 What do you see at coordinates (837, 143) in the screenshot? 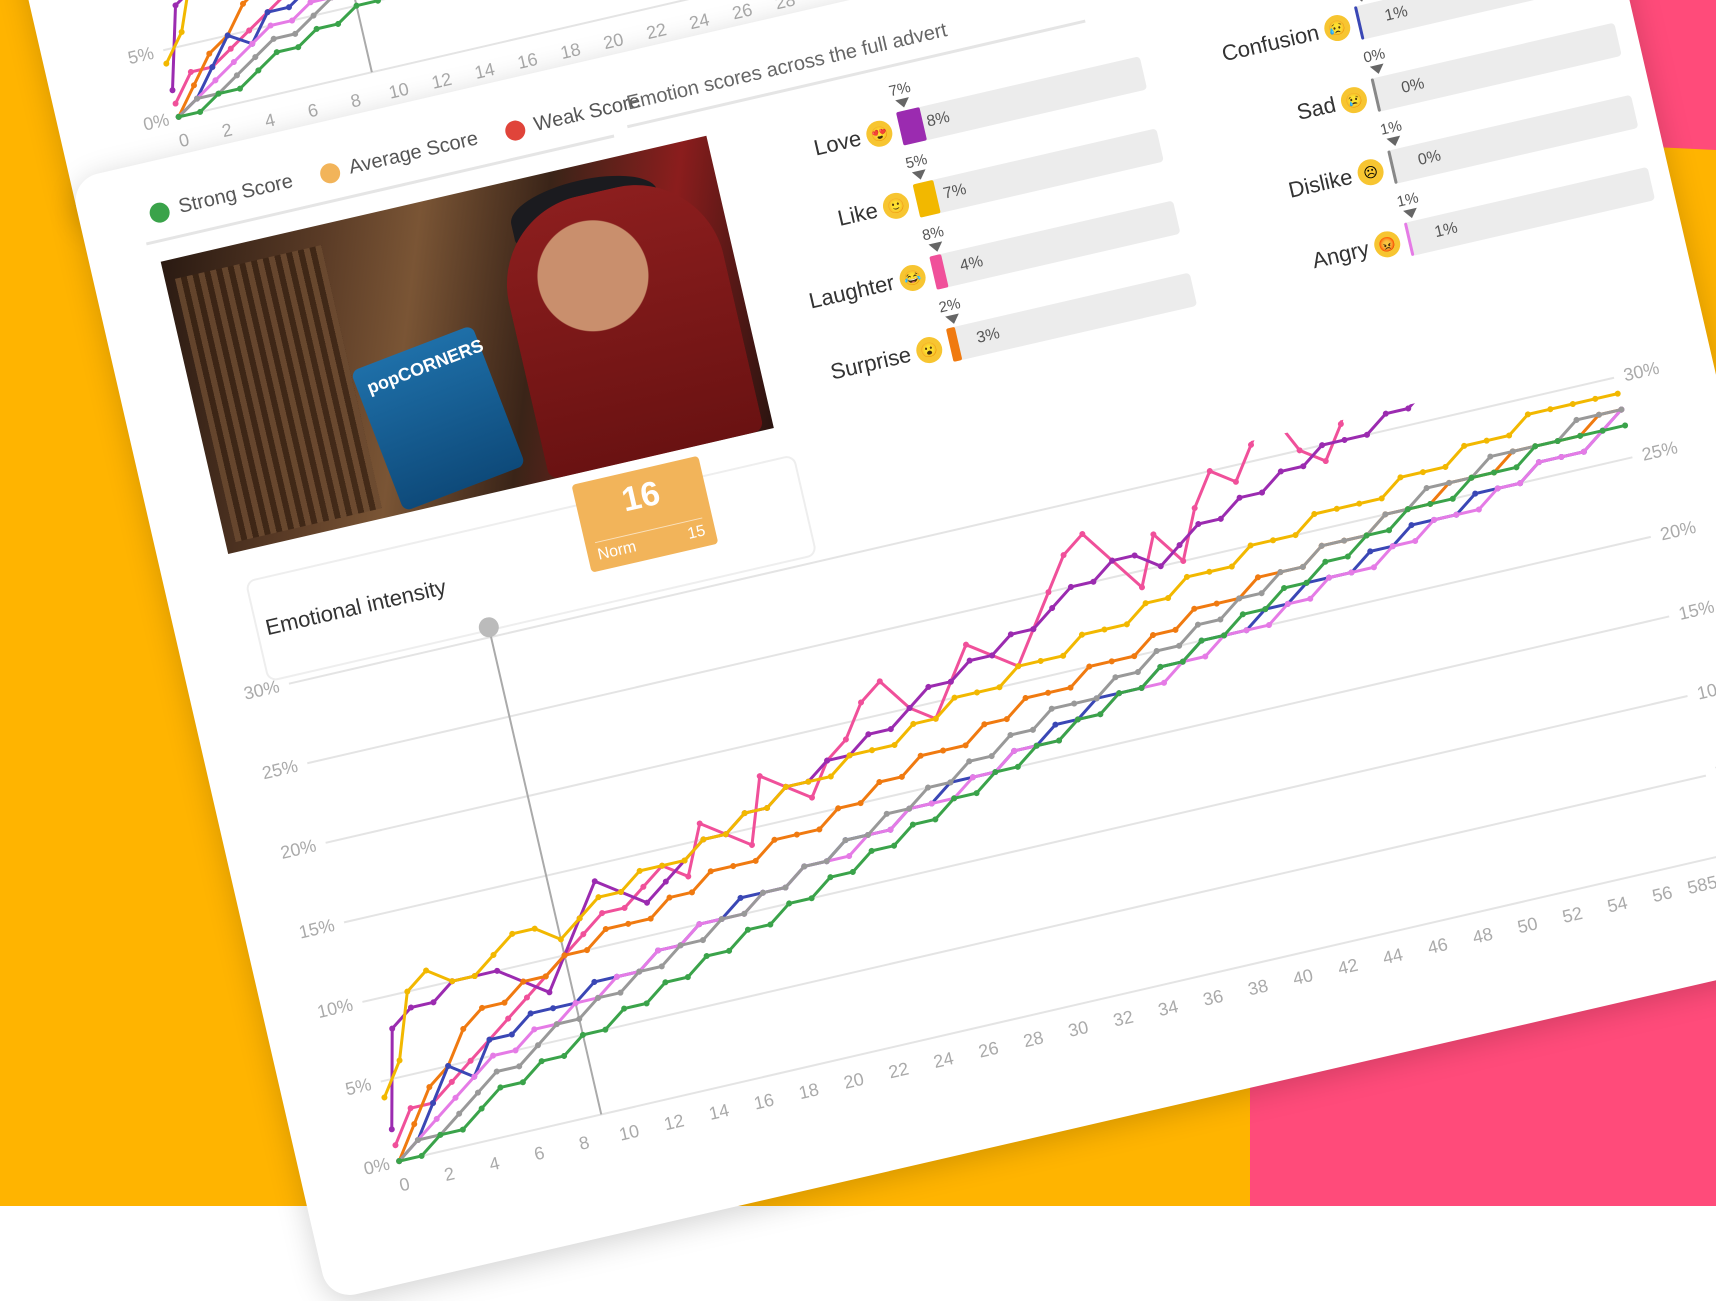
I see `emotion-label: Love` at bounding box center [837, 143].